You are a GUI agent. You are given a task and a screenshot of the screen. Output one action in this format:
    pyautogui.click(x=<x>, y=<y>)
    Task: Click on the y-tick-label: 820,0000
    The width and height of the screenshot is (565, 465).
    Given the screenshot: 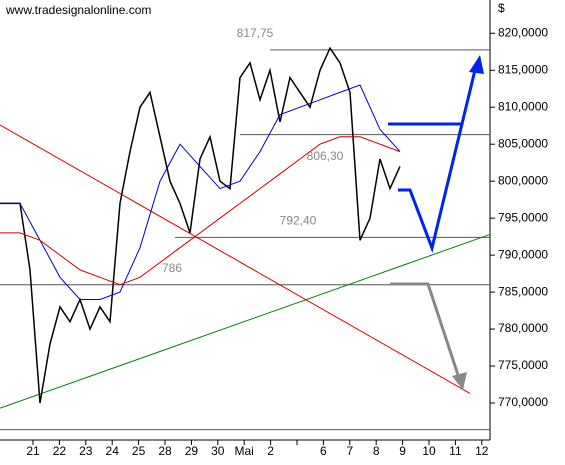 What is the action you would take?
    pyautogui.click(x=523, y=32)
    